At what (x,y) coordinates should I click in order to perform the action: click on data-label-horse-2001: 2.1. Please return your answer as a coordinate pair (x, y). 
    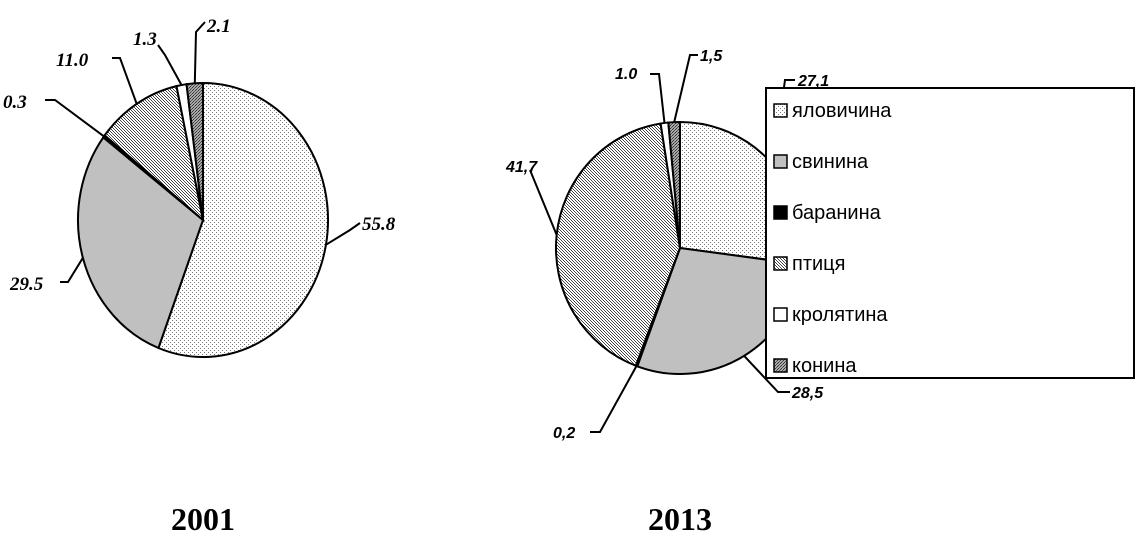
    Looking at the image, I should click on (218, 26).